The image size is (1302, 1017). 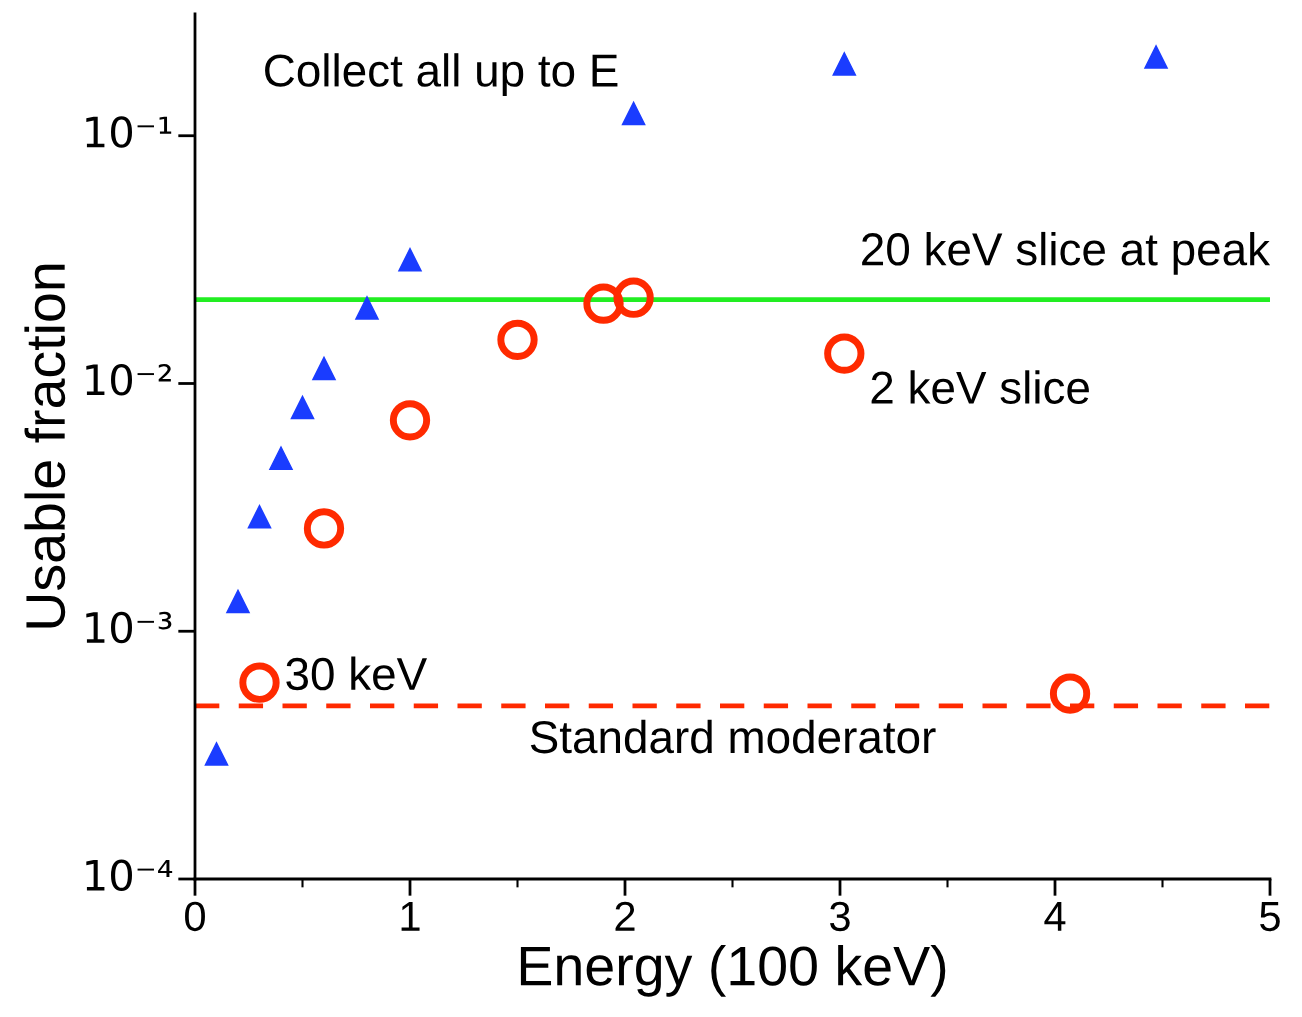 I want to click on x-axis-title: Energy (100 keV), so click(x=733, y=970).